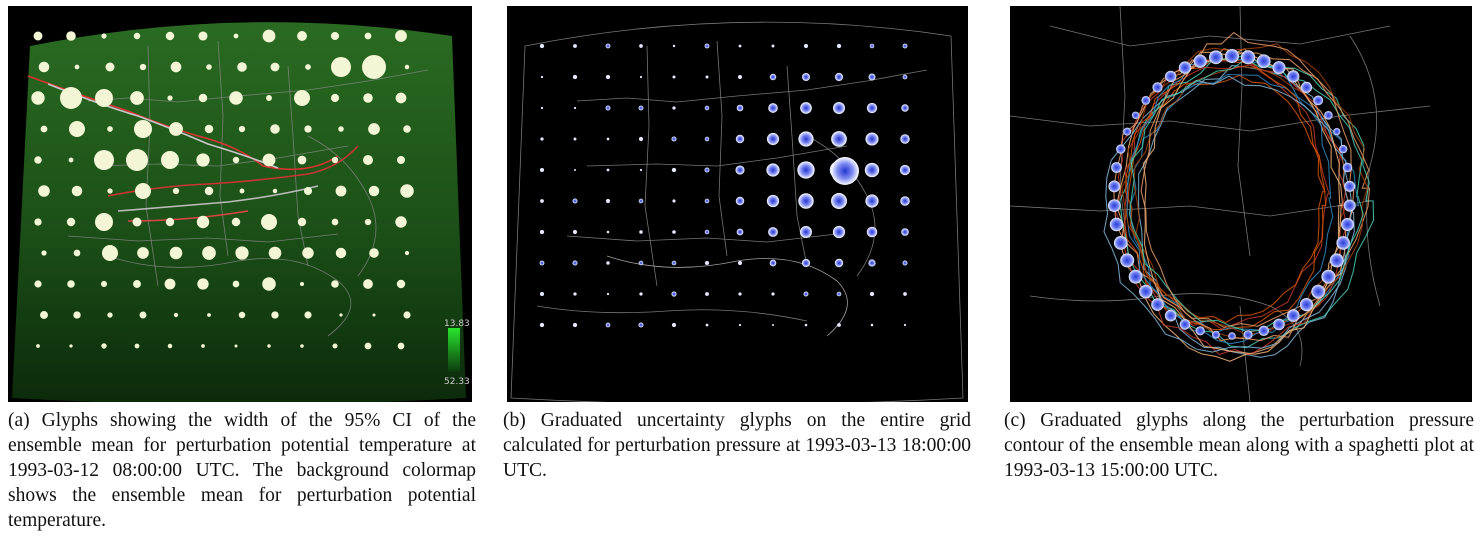 The height and width of the screenshot is (548, 1480). What do you see at coordinates (457, 382) in the screenshot?
I see `colorbar-min-label: 52.33` at bounding box center [457, 382].